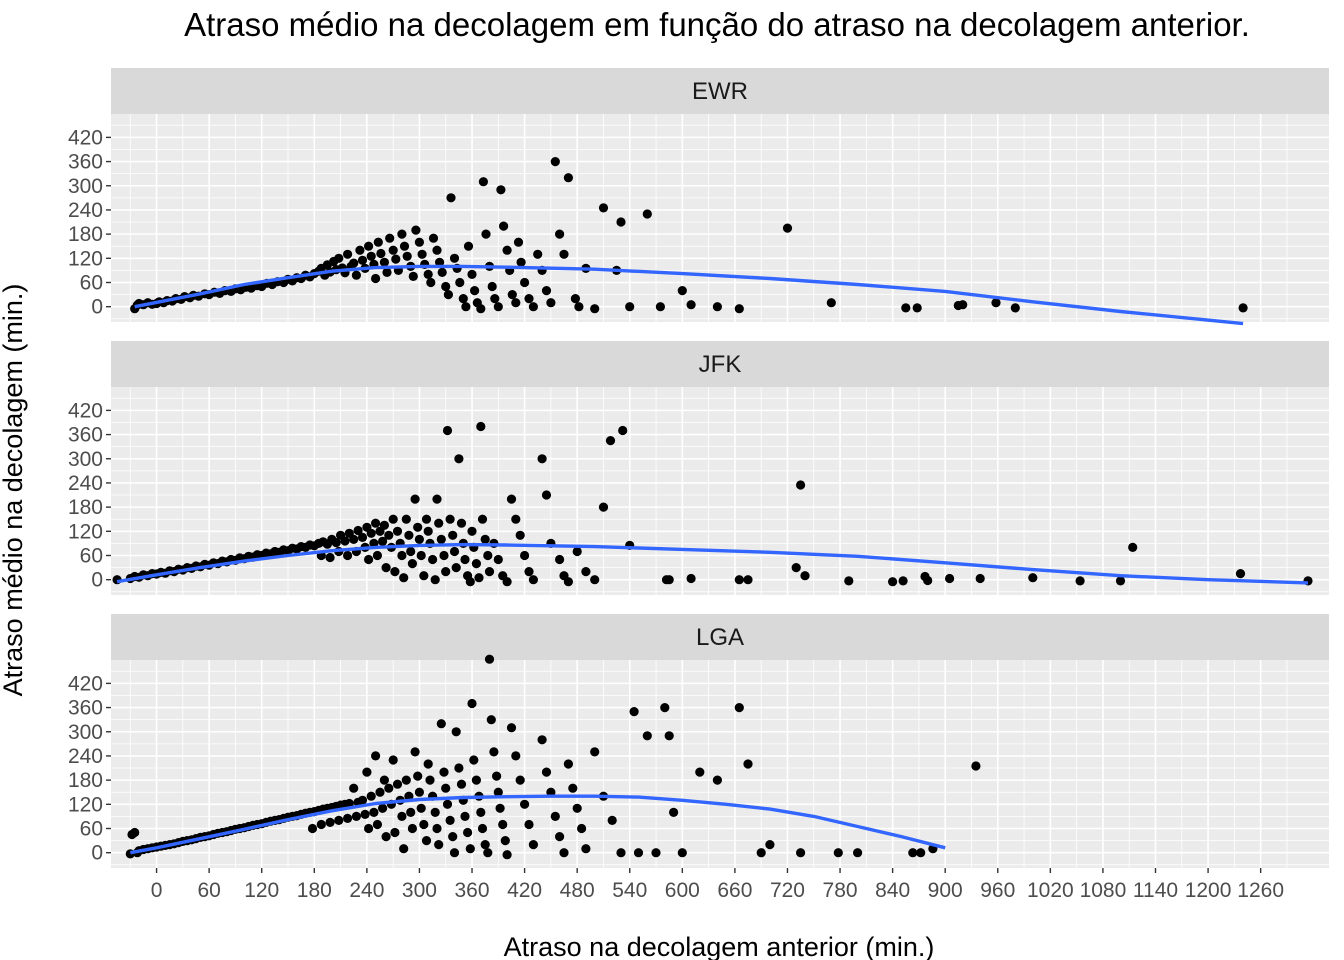  I want to click on x-tick-label: 360, so click(471, 890).